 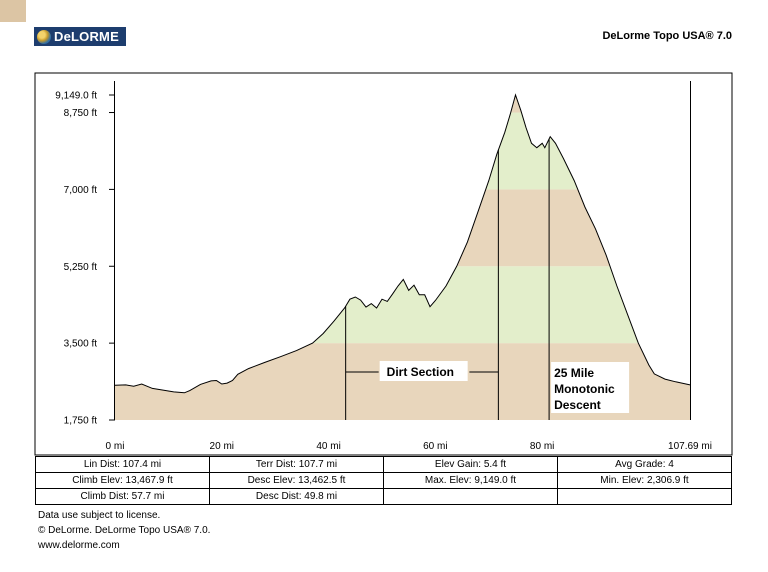 I want to click on y-tick-label: 9,149.0 ft, so click(x=76, y=96).